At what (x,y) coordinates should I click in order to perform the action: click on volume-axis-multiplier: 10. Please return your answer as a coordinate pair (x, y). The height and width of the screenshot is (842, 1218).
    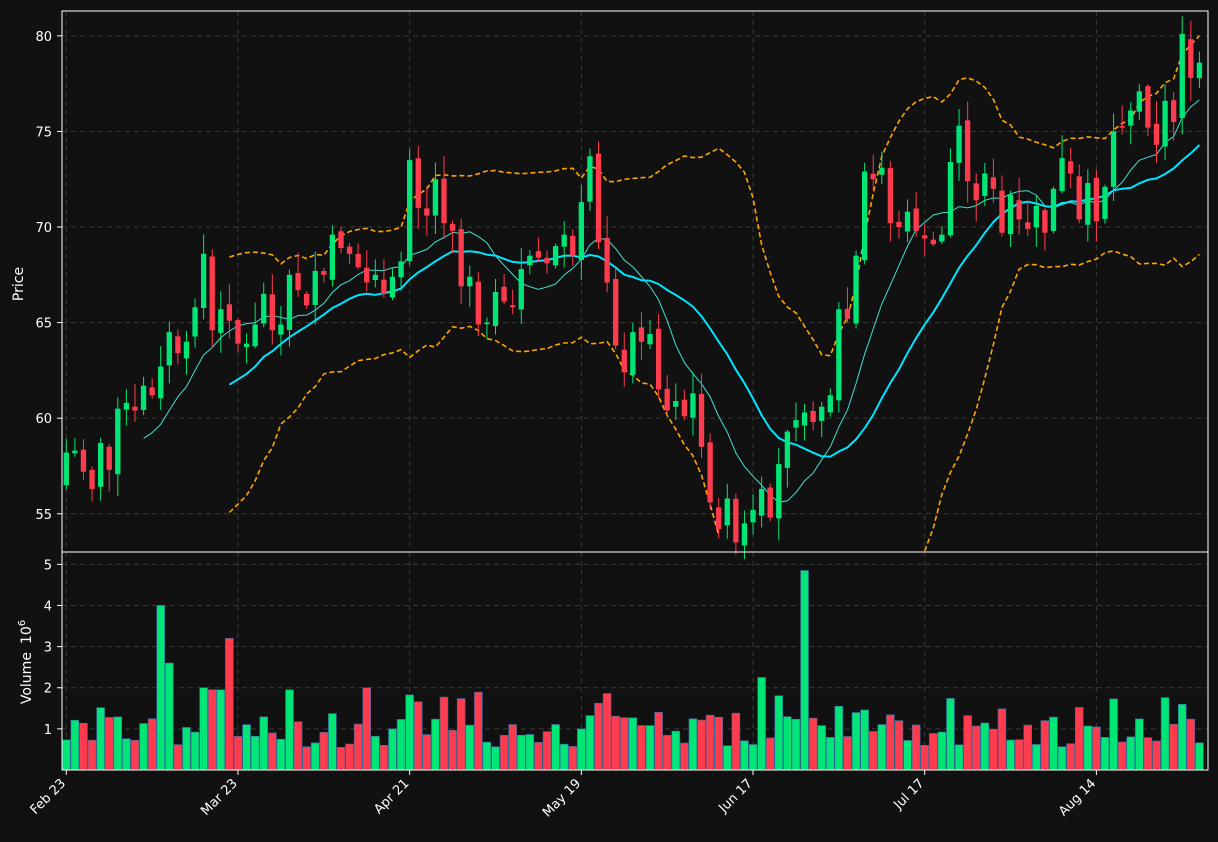
    Looking at the image, I should click on (27, 635).